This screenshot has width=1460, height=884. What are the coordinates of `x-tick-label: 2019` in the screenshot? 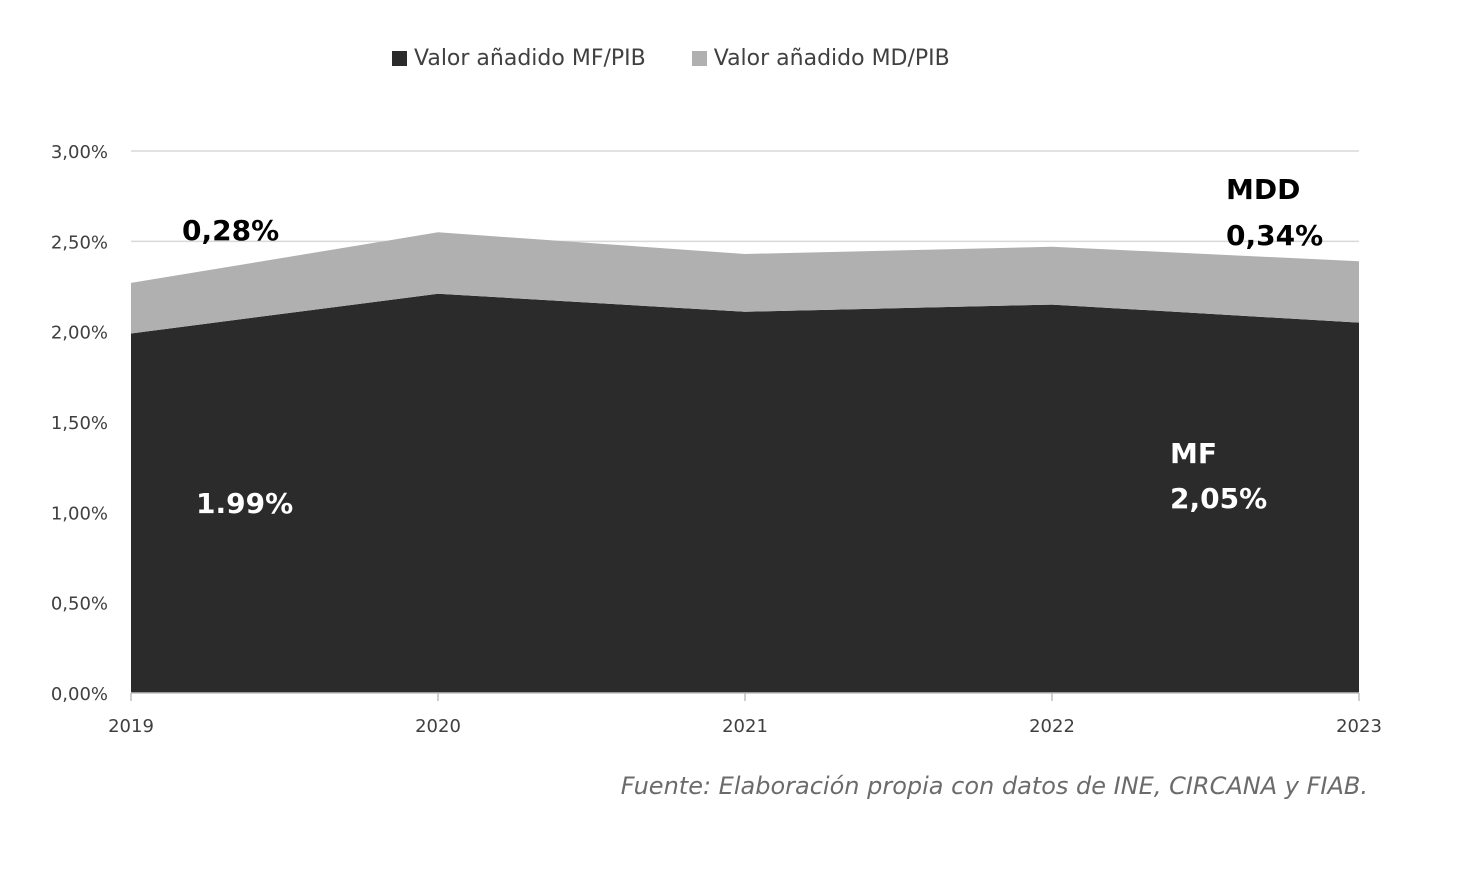 It's located at (131, 726).